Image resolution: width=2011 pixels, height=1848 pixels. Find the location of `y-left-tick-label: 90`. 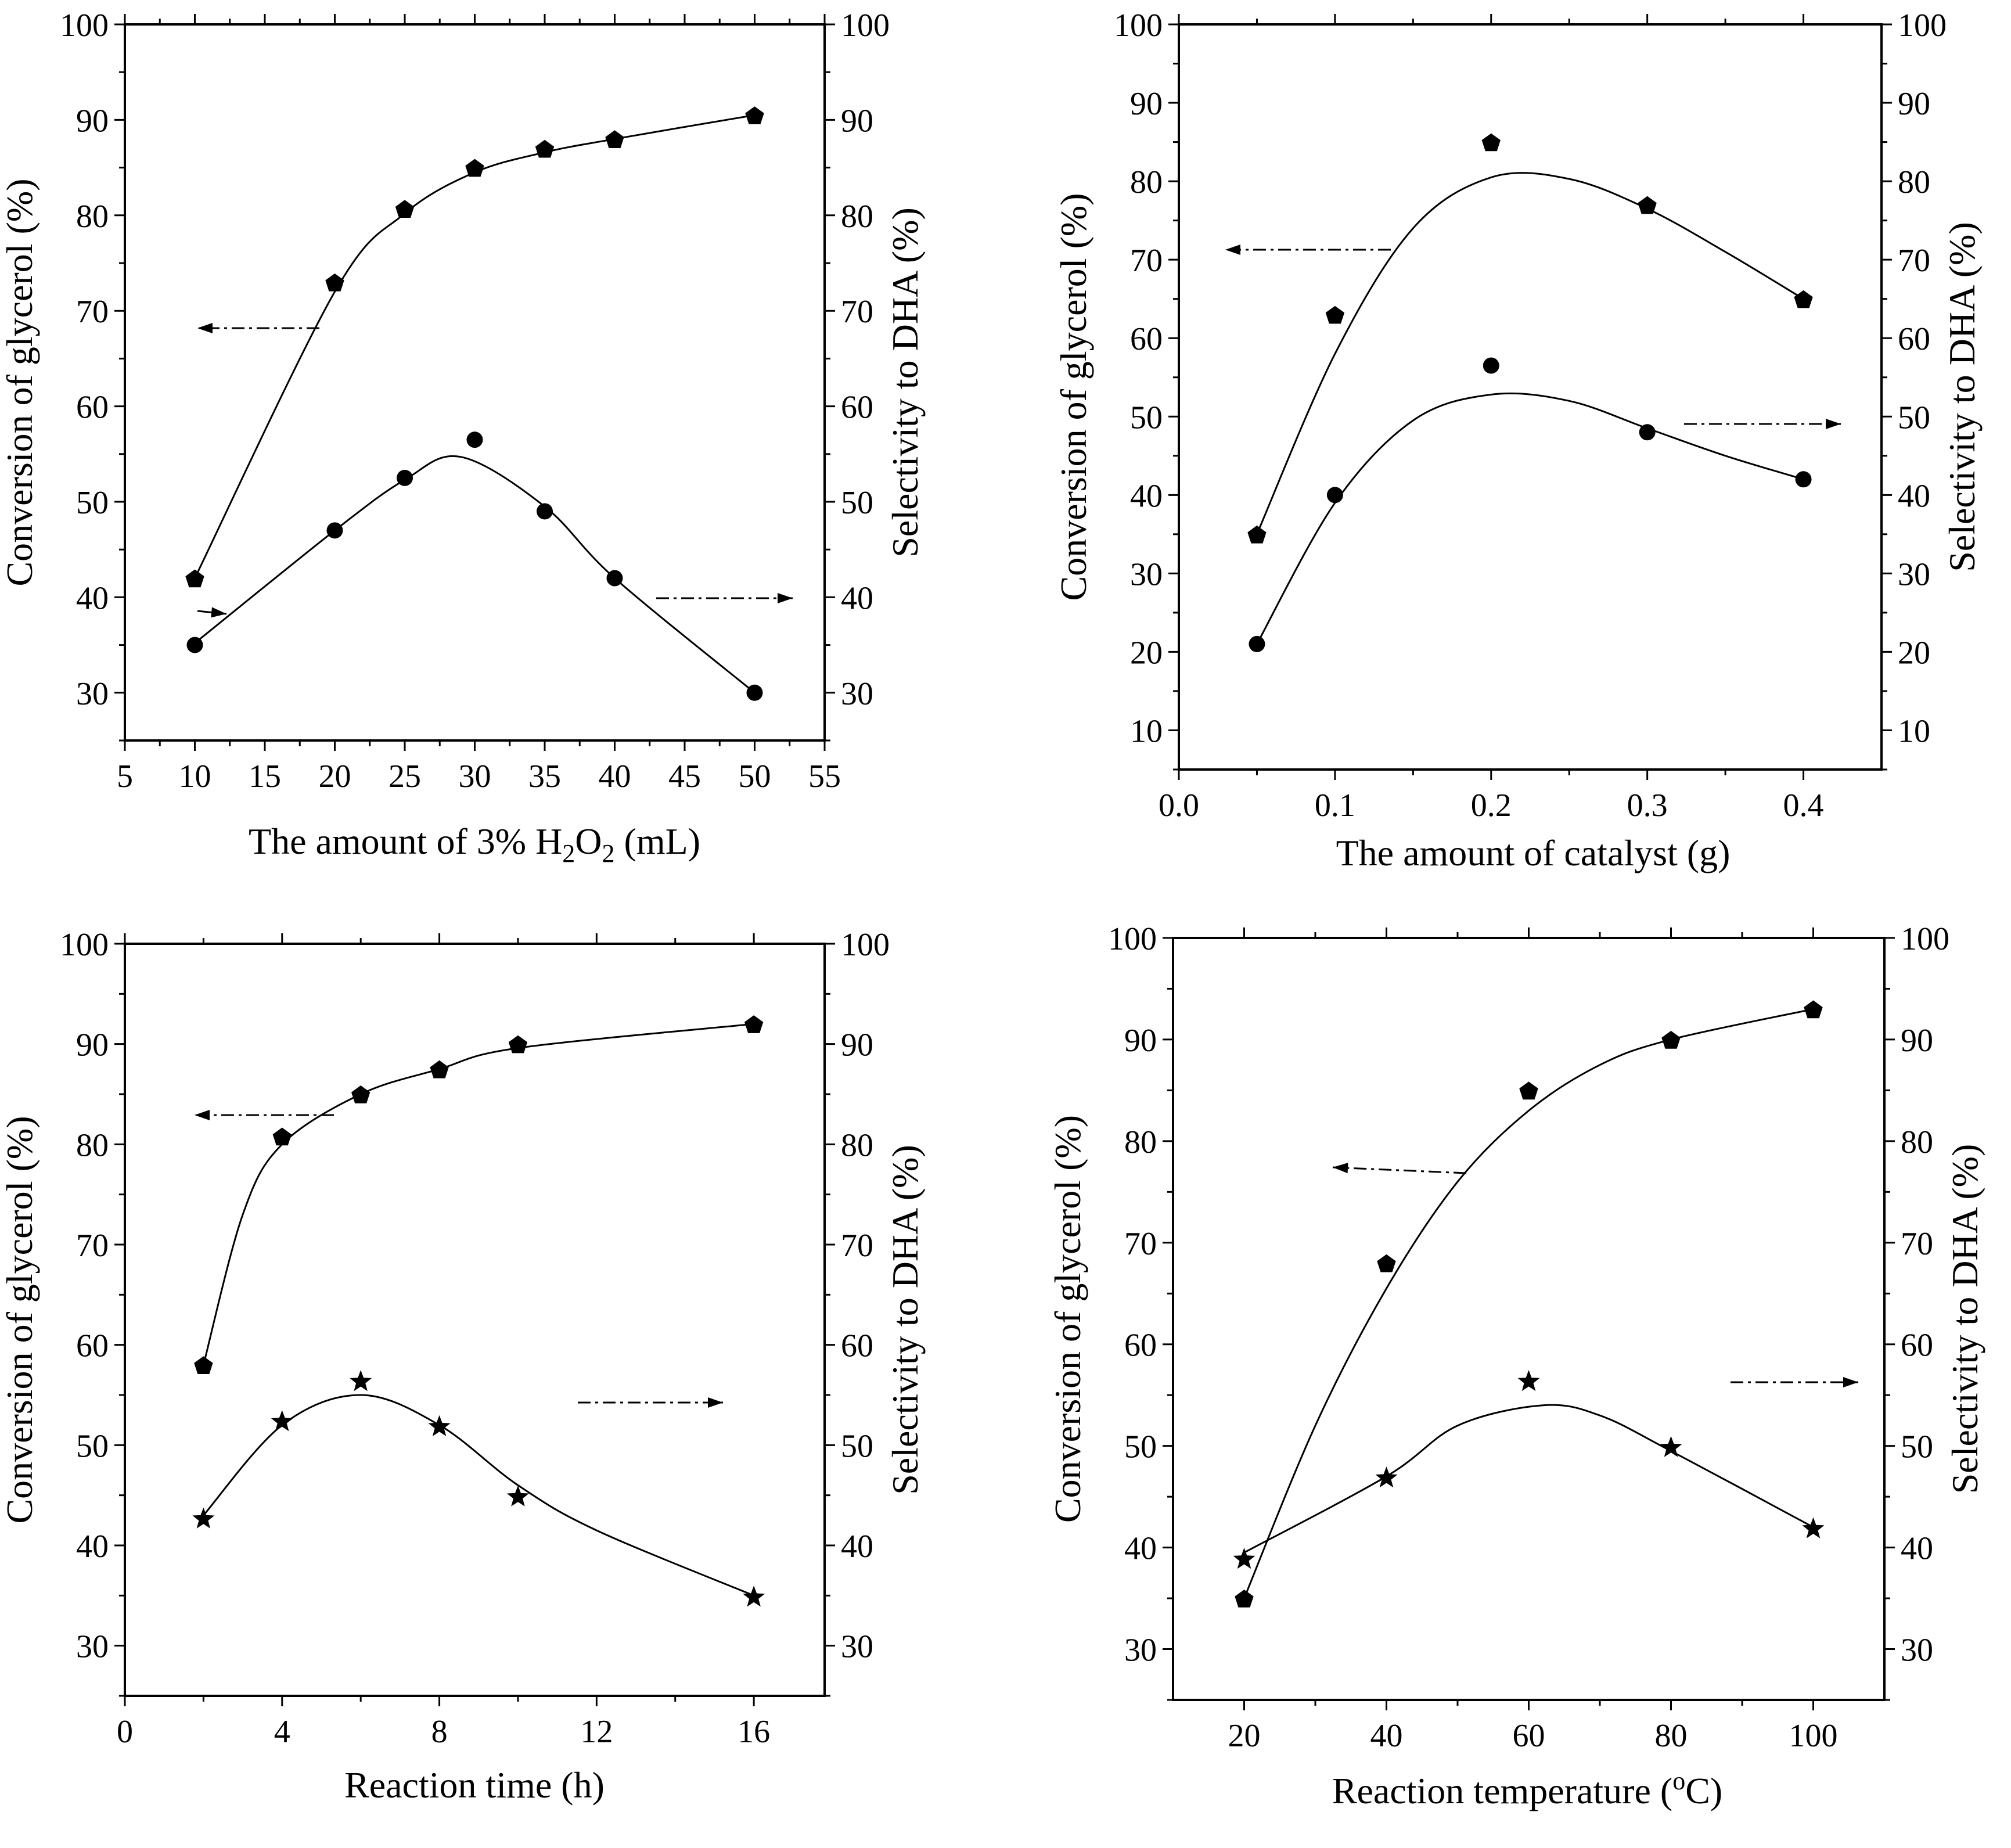

y-left-tick-label: 90 is located at coordinates (1140, 1041).